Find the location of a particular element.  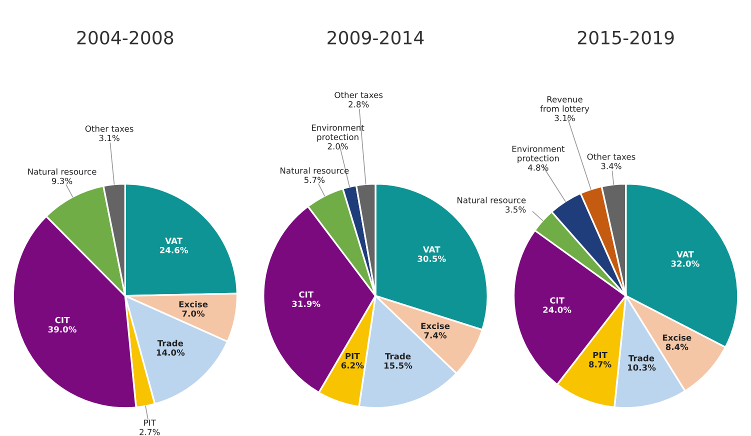

data-label: 30.5% is located at coordinates (432, 259).